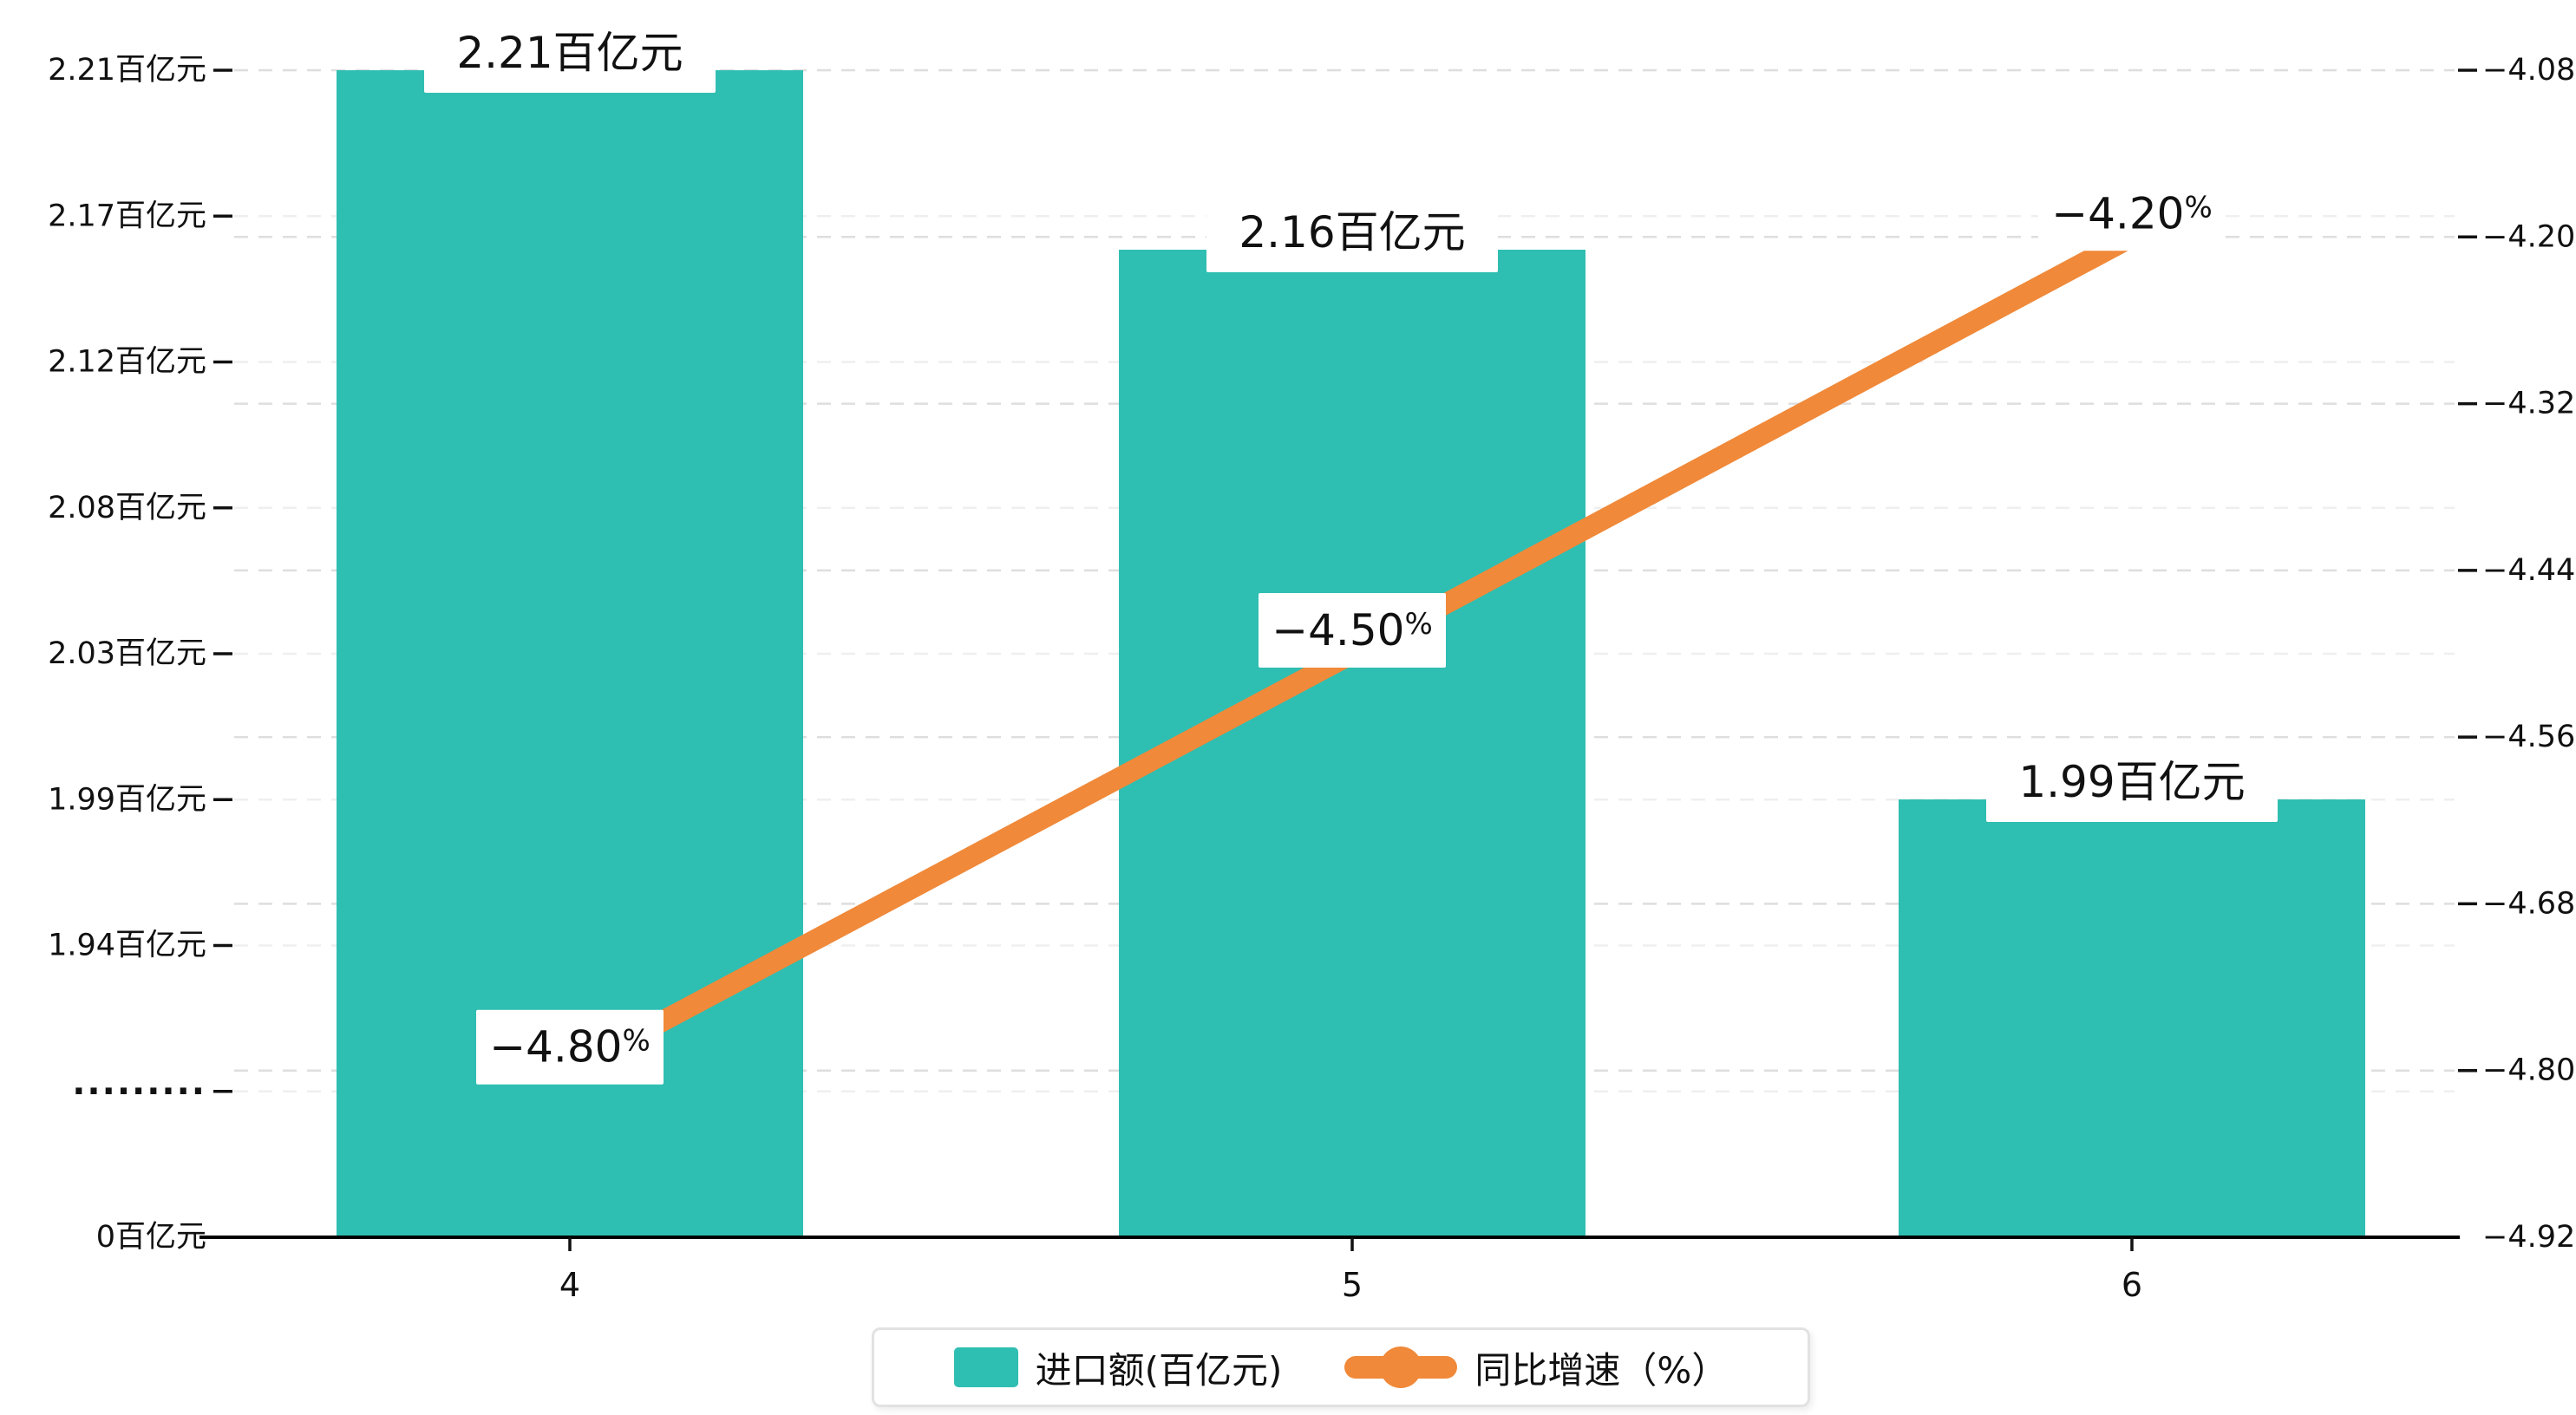 This screenshot has height=1415, width=2576. What do you see at coordinates (2528, 570) in the screenshot?
I see `right-axis-tick-label: −4.44` at bounding box center [2528, 570].